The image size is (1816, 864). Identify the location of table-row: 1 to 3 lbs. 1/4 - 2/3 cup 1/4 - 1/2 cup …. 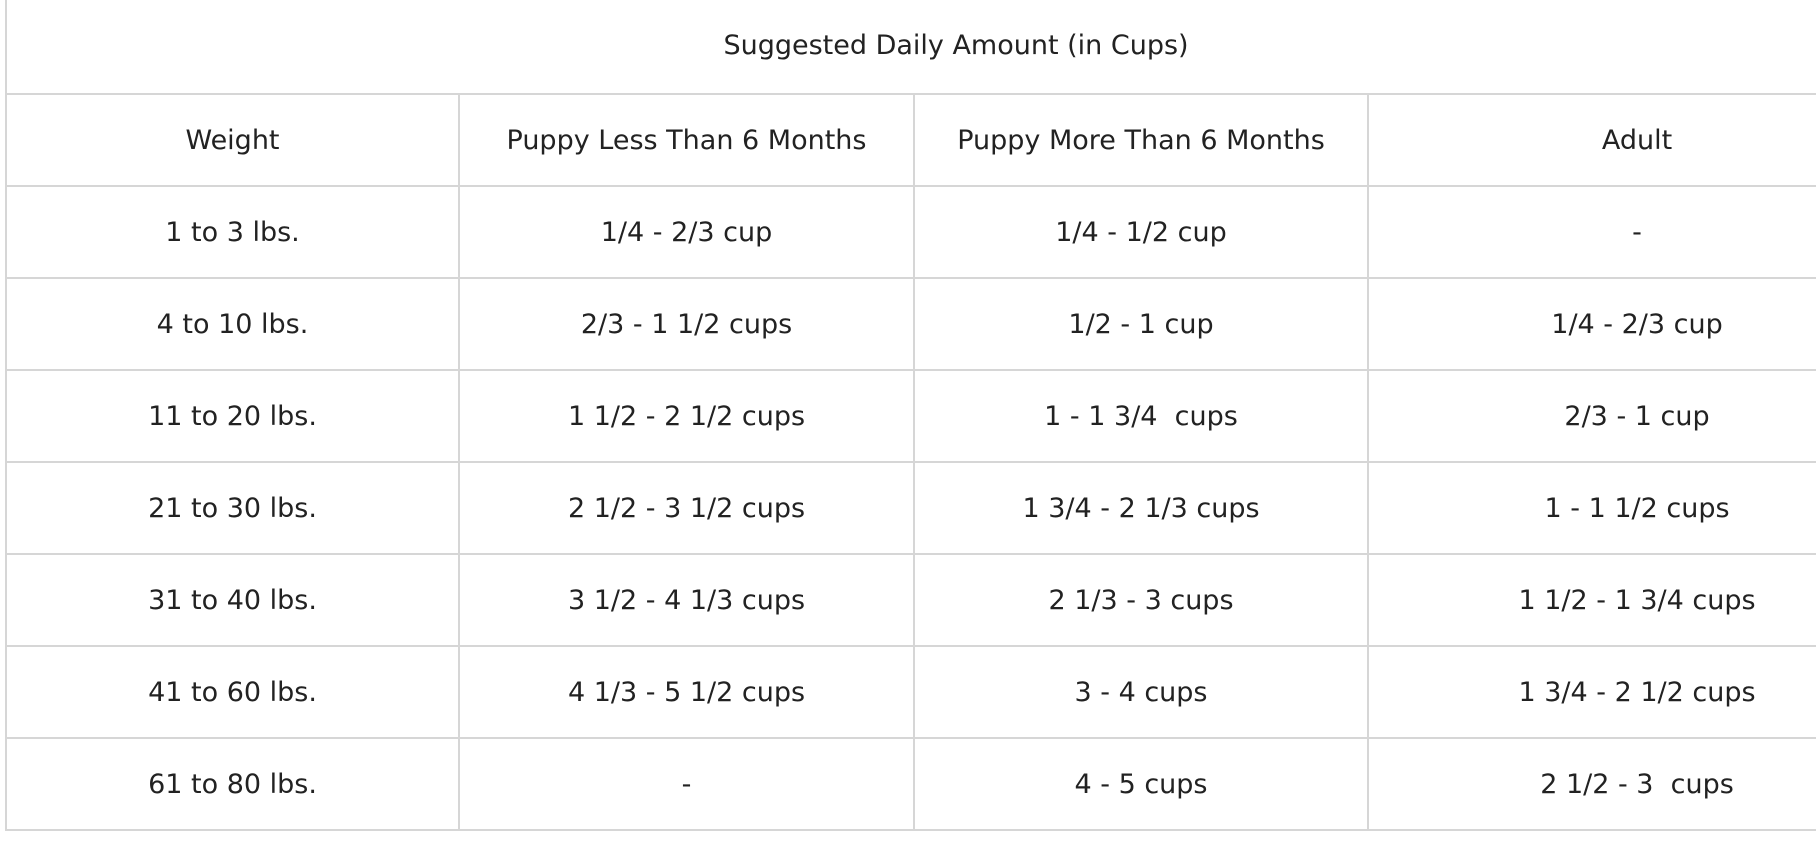
(910, 232).